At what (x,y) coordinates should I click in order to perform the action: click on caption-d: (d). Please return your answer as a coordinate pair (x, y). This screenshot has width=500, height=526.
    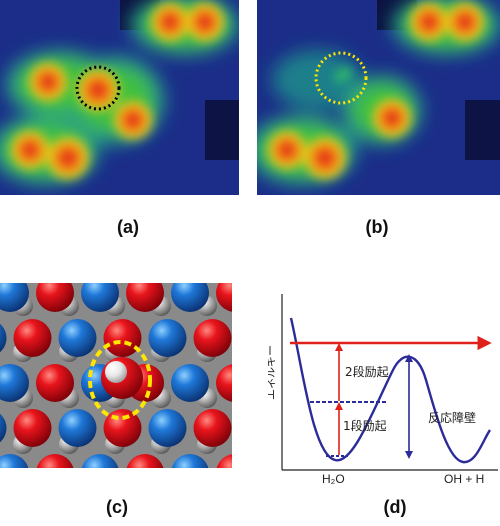
    Looking at the image, I should click on (395, 507).